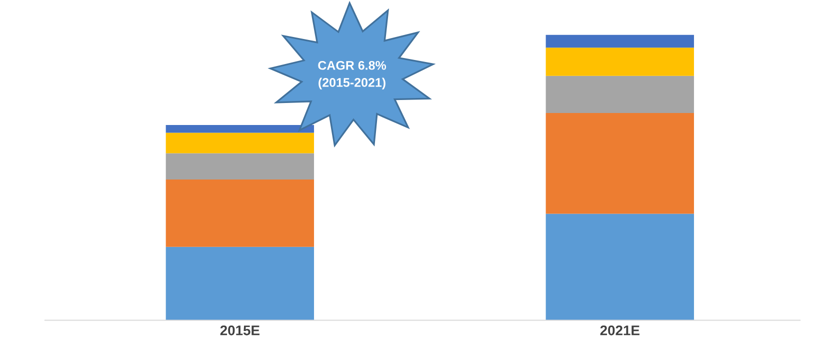  What do you see at coordinates (240, 330) in the screenshot?
I see `x-tick-label: 2015E` at bounding box center [240, 330].